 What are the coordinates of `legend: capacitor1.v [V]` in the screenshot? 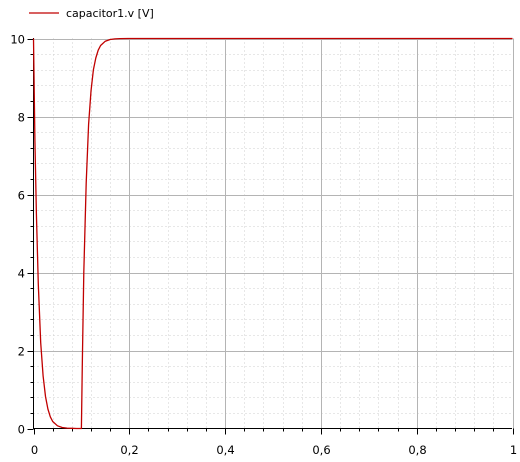 It's located at (91, 13).